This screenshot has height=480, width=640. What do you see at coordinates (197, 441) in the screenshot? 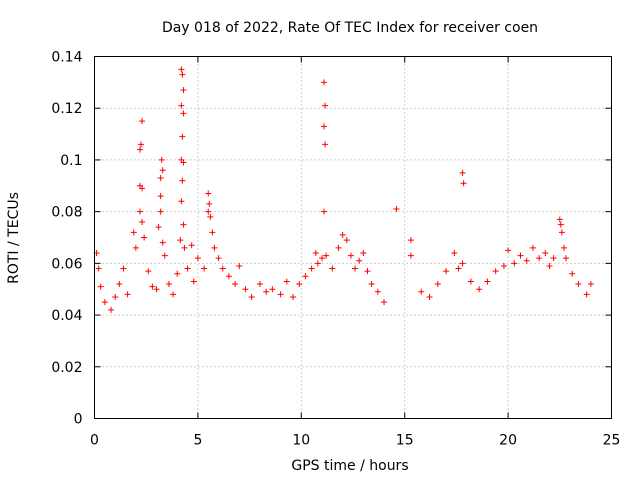
I see `x-tick-label: 5` at bounding box center [197, 441].